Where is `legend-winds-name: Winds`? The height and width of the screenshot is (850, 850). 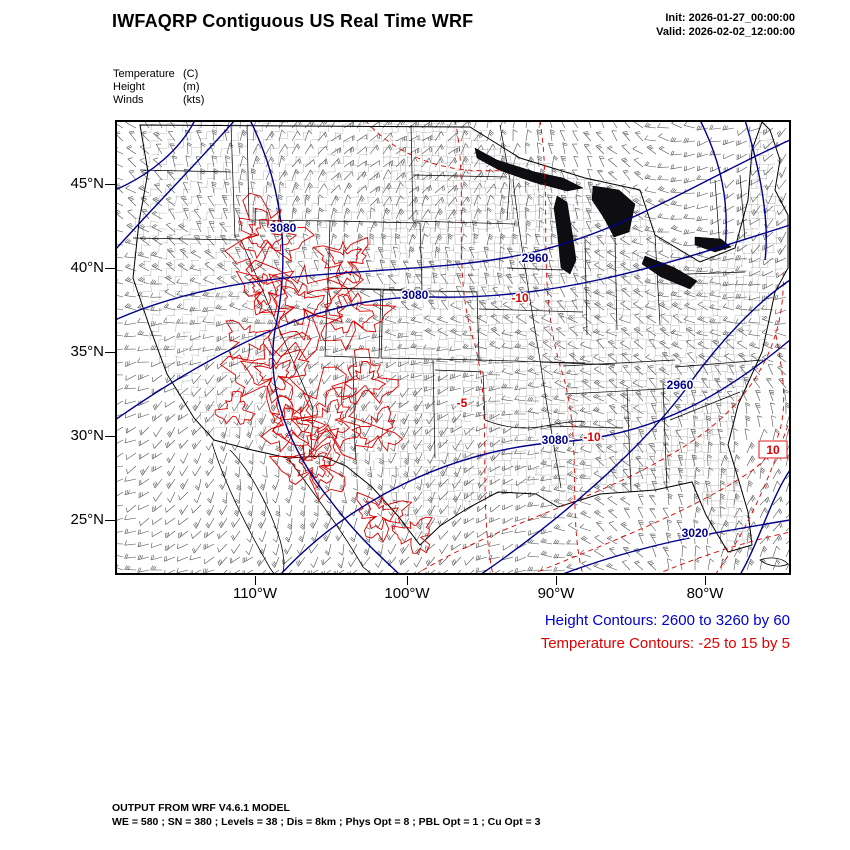 legend-winds-name: Winds is located at coordinates (128, 100).